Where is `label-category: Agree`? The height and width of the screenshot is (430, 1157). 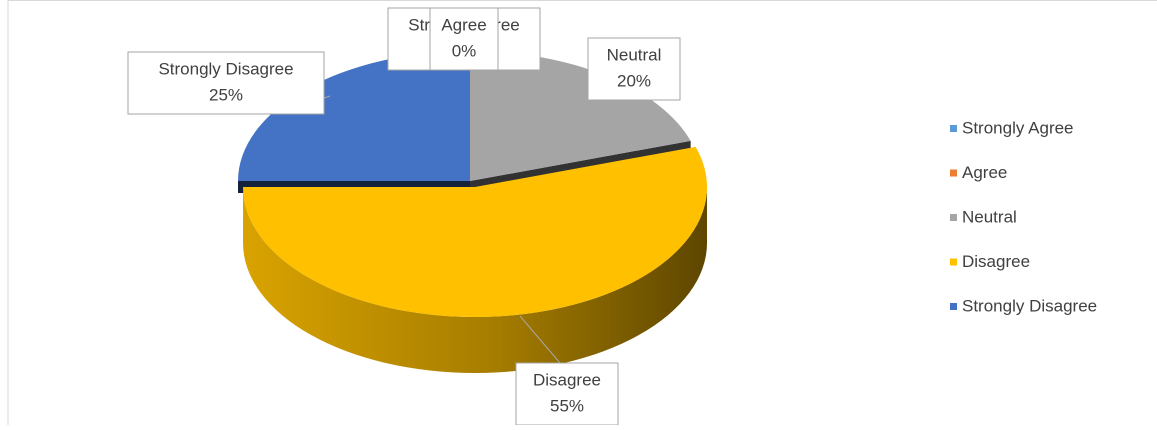 label-category: Agree is located at coordinates (463, 24).